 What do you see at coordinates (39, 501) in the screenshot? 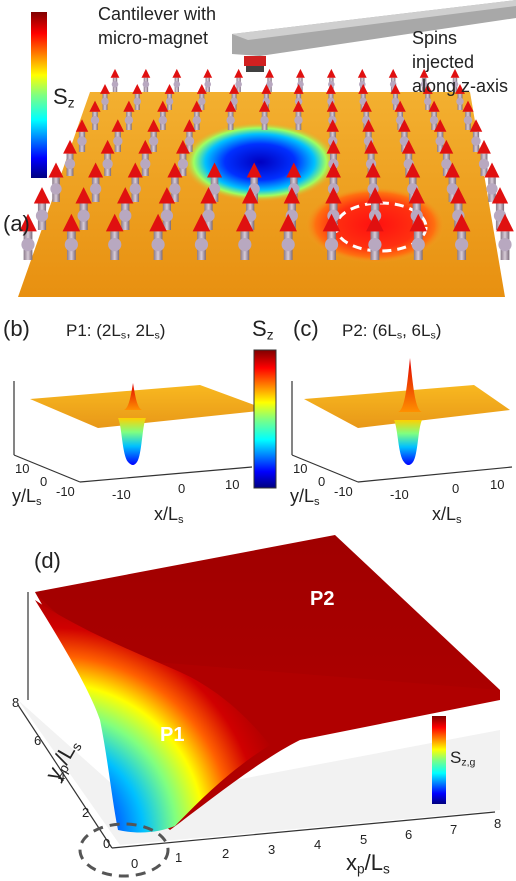
I see `panel-b-ylabel-sub: s` at bounding box center [39, 501].